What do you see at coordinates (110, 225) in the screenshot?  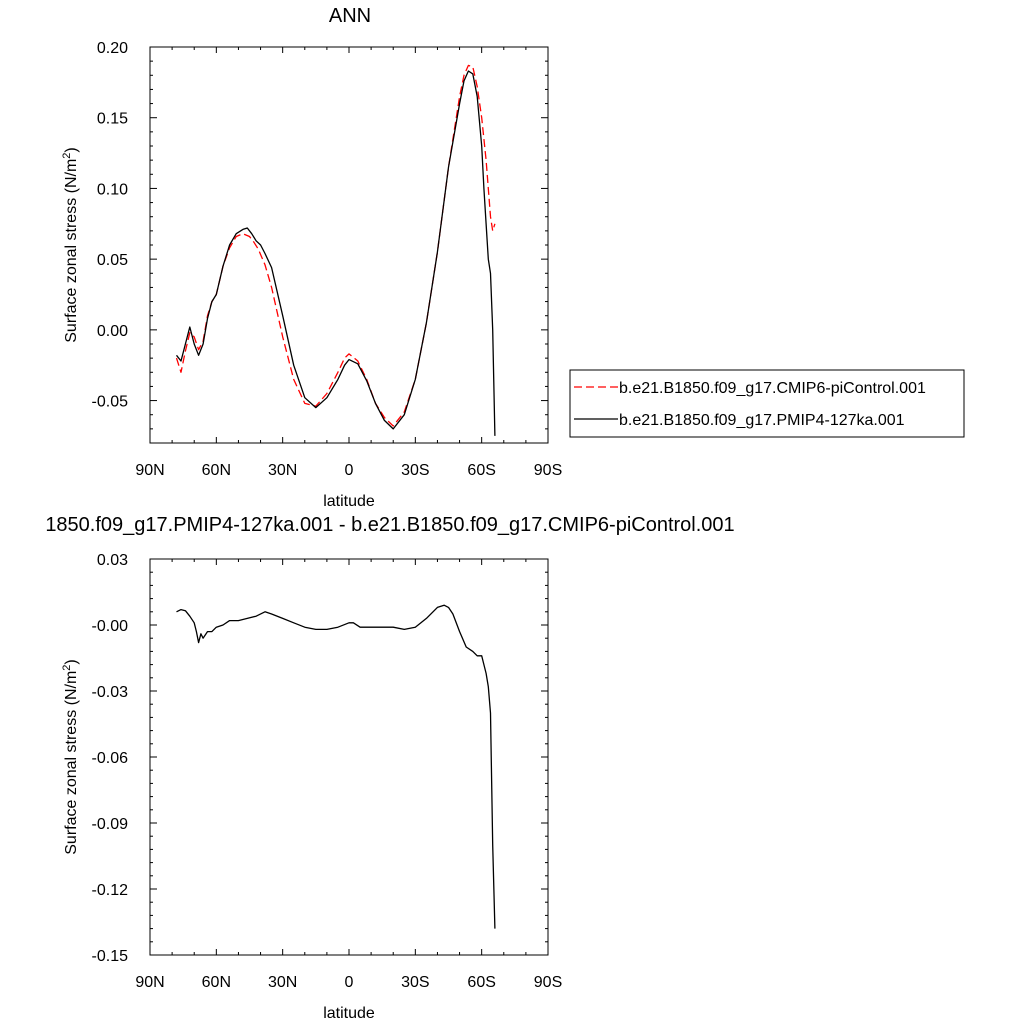 I see `top-y-tick-labels: 0.20 0.15 0.10 0.05 0.00 -0.05` at bounding box center [110, 225].